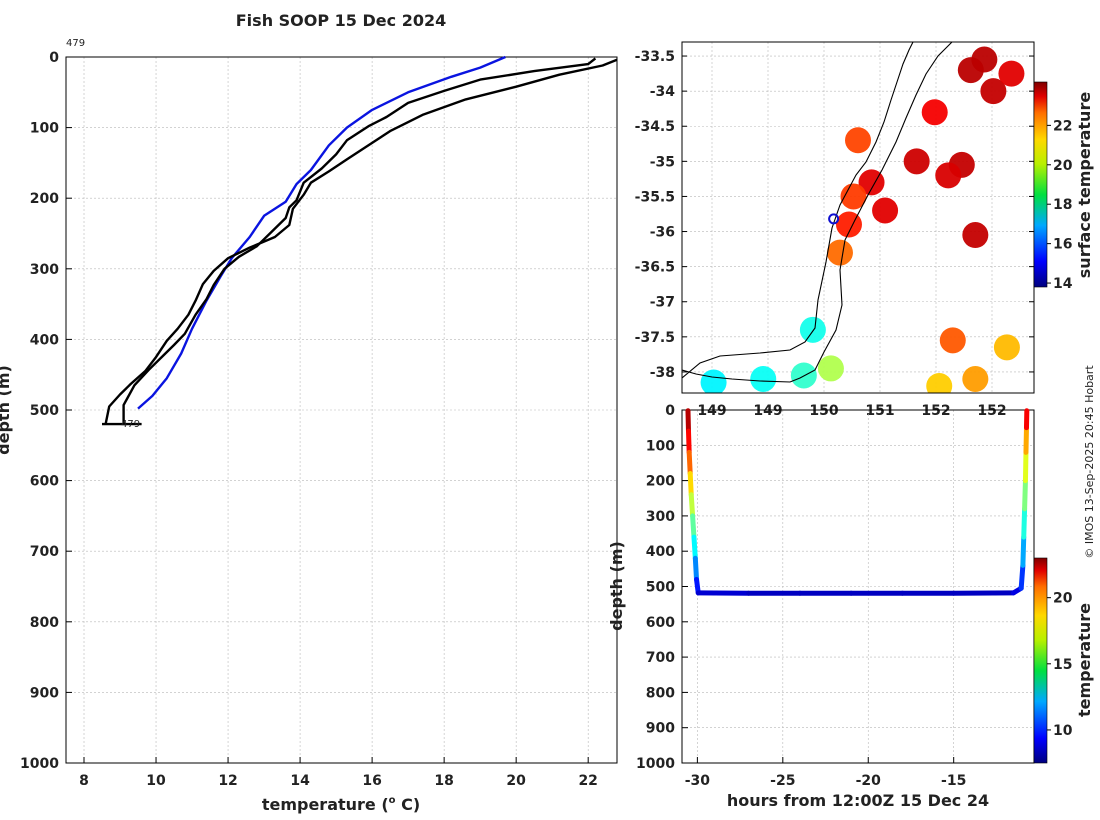  Describe the element at coordinates (321, 232) in the screenshot. I see `profile-series-climatology` at that location.